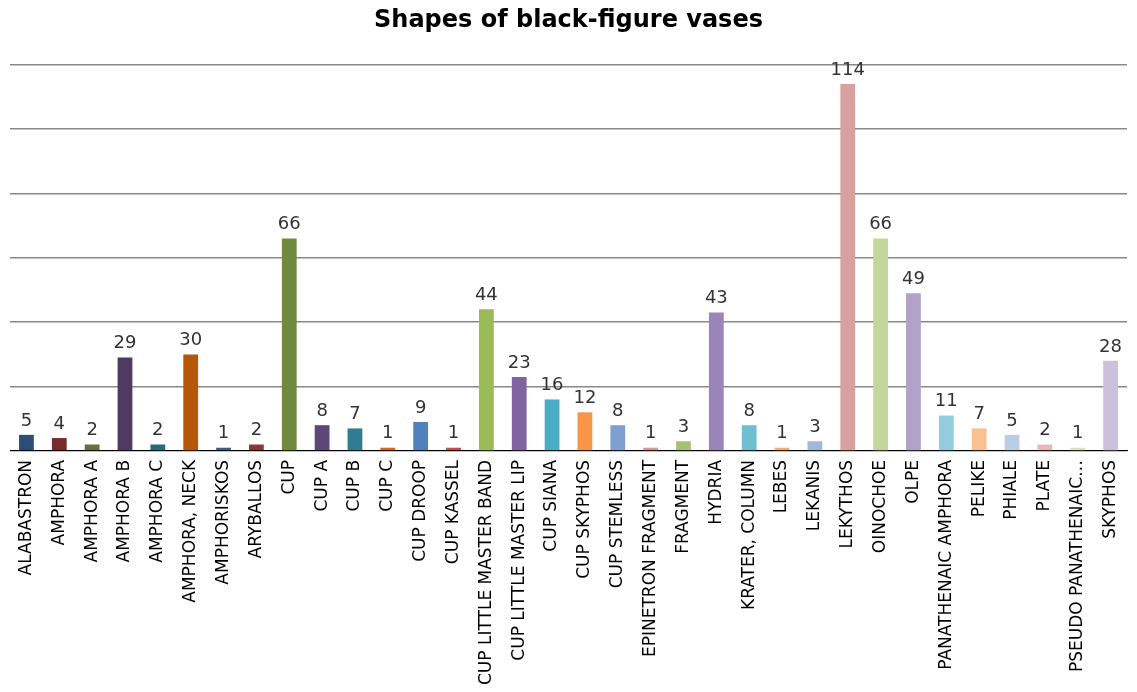 This screenshot has width=1137, height=692. What do you see at coordinates (24, 517) in the screenshot?
I see `x-tick-label: ALABASTRON` at bounding box center [24, 517].